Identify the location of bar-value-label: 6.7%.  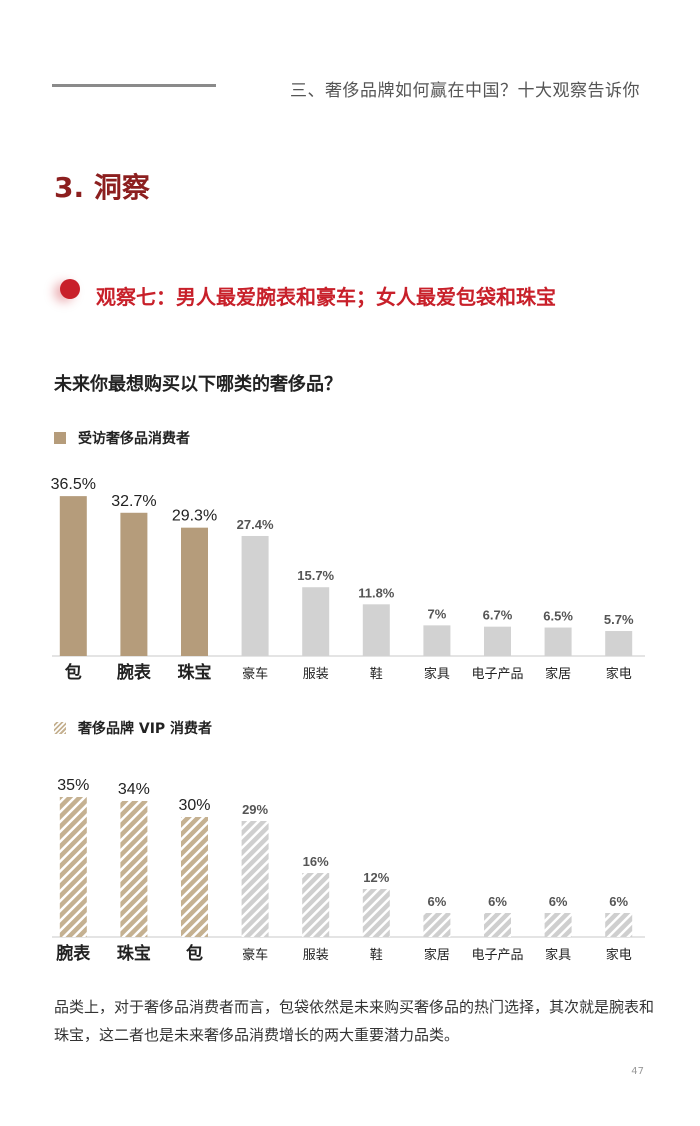
(498, 615).